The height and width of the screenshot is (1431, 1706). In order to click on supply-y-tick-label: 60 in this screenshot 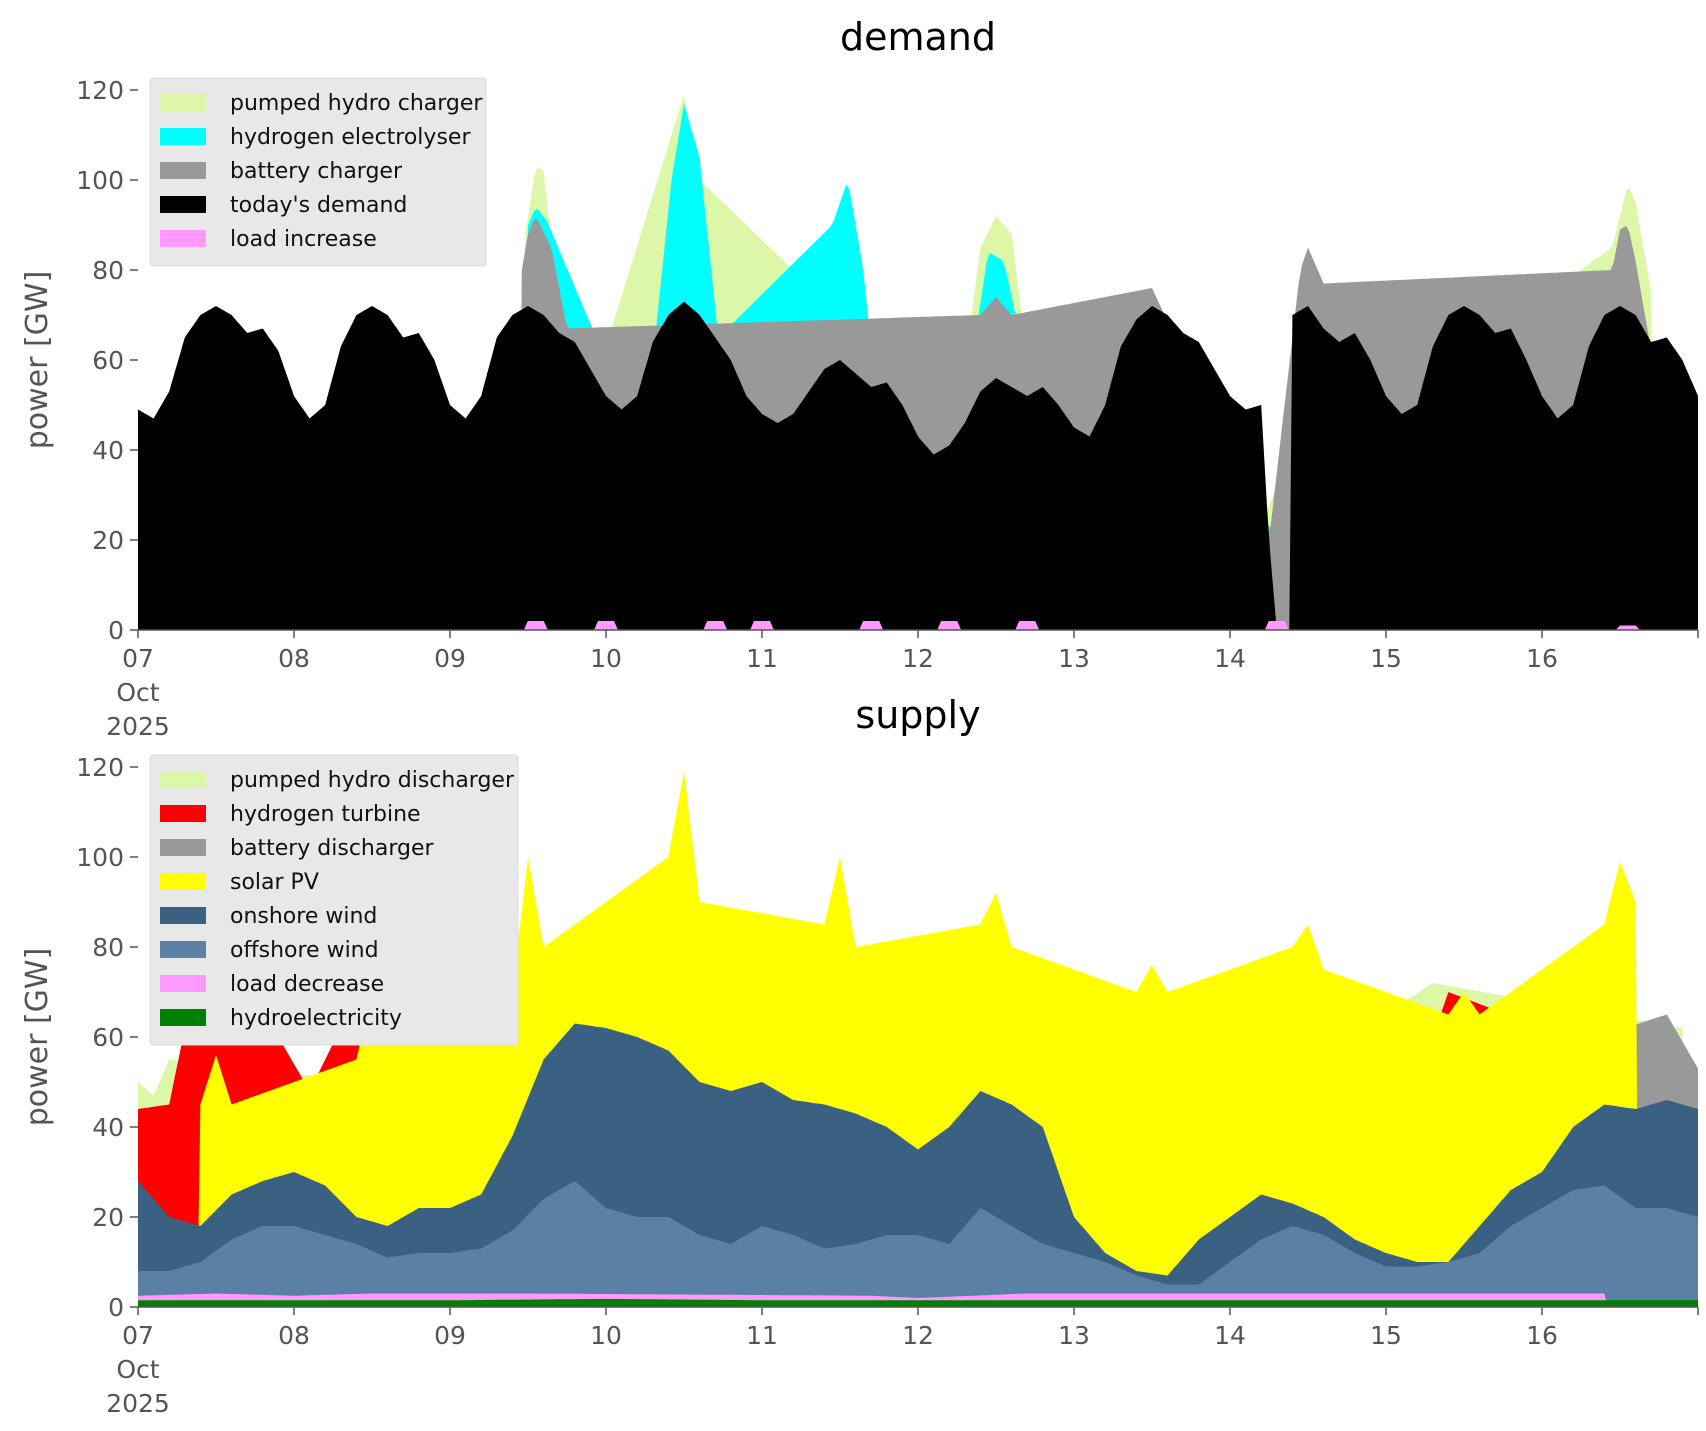, I will do `click(108, 1037)`.